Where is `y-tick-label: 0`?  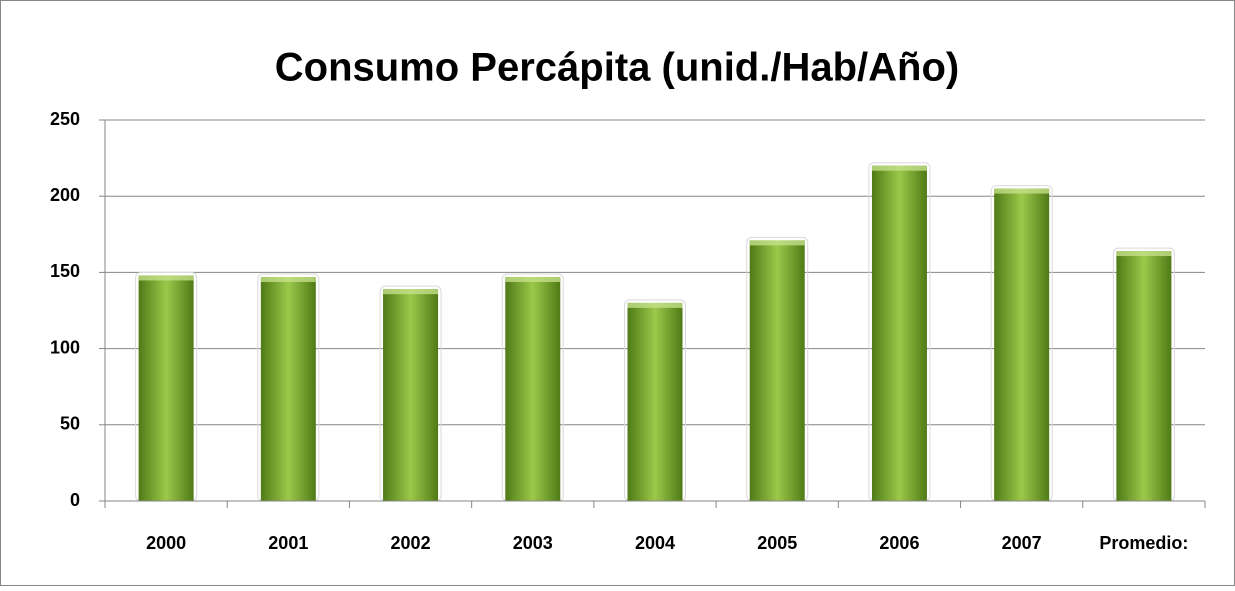
y-tick-label: 0 is located at coordinates (75, 500).